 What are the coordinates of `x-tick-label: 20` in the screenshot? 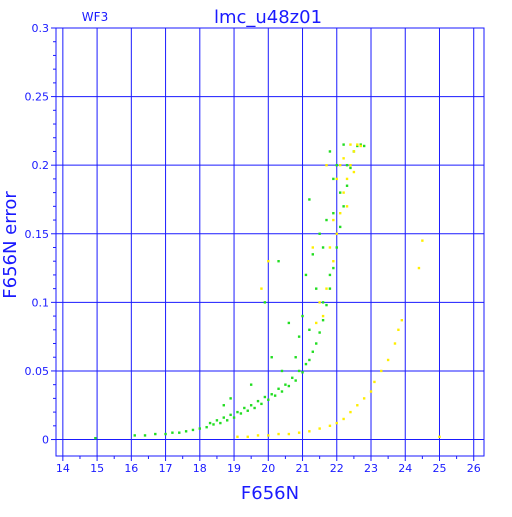 It's located at (268, 468).